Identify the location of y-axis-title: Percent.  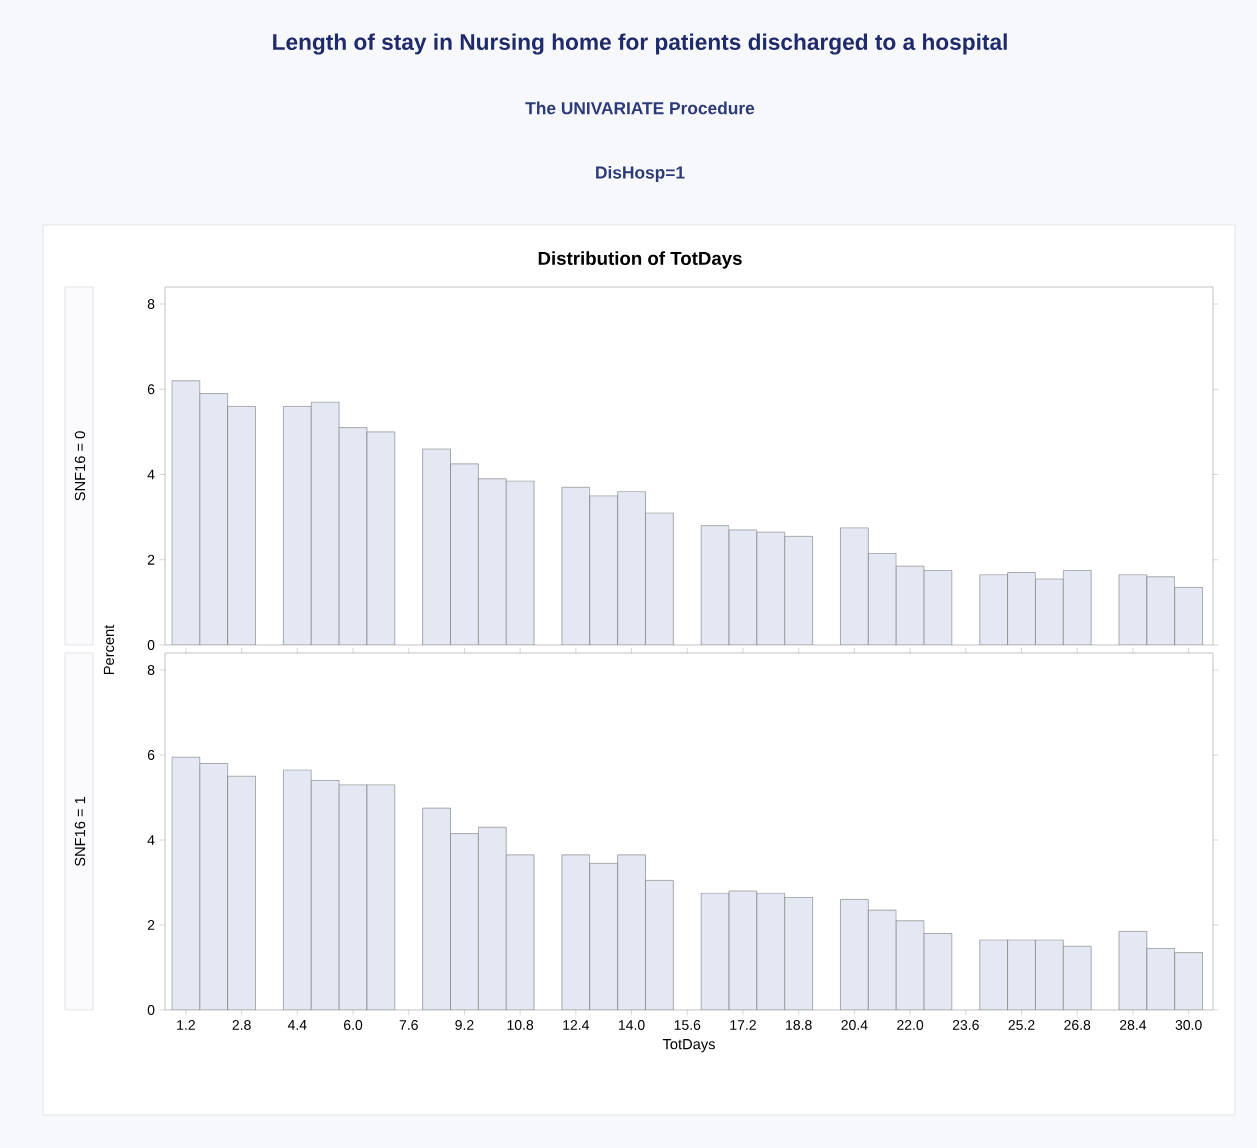
(109, 649).